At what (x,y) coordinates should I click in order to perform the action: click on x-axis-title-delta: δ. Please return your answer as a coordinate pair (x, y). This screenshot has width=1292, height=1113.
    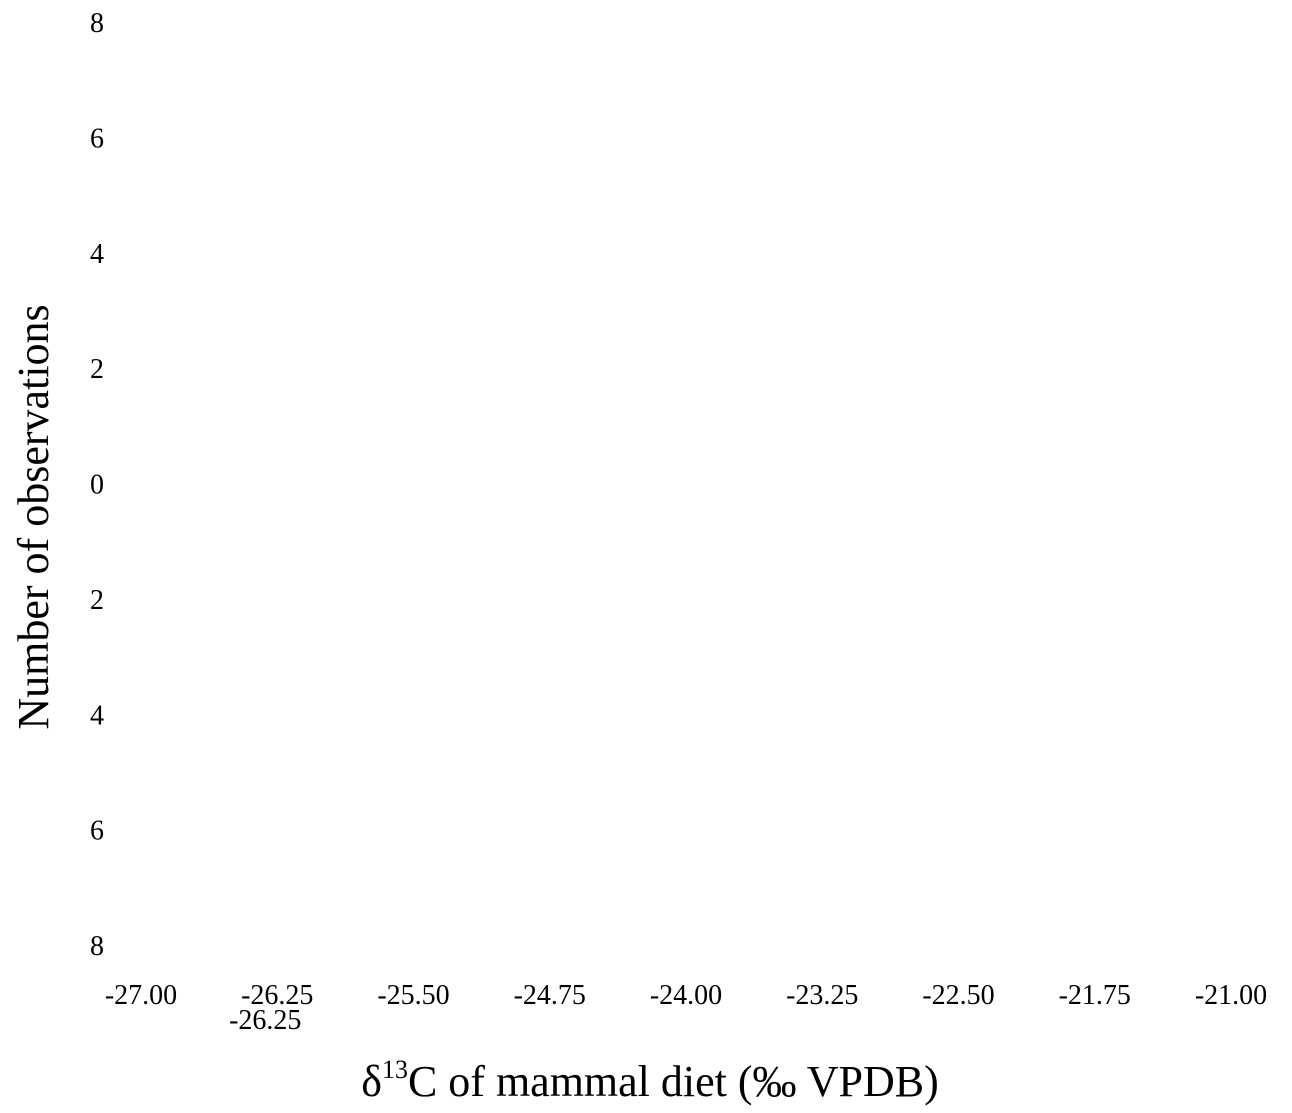
    Looking at the image, I should click on (371, 1081).